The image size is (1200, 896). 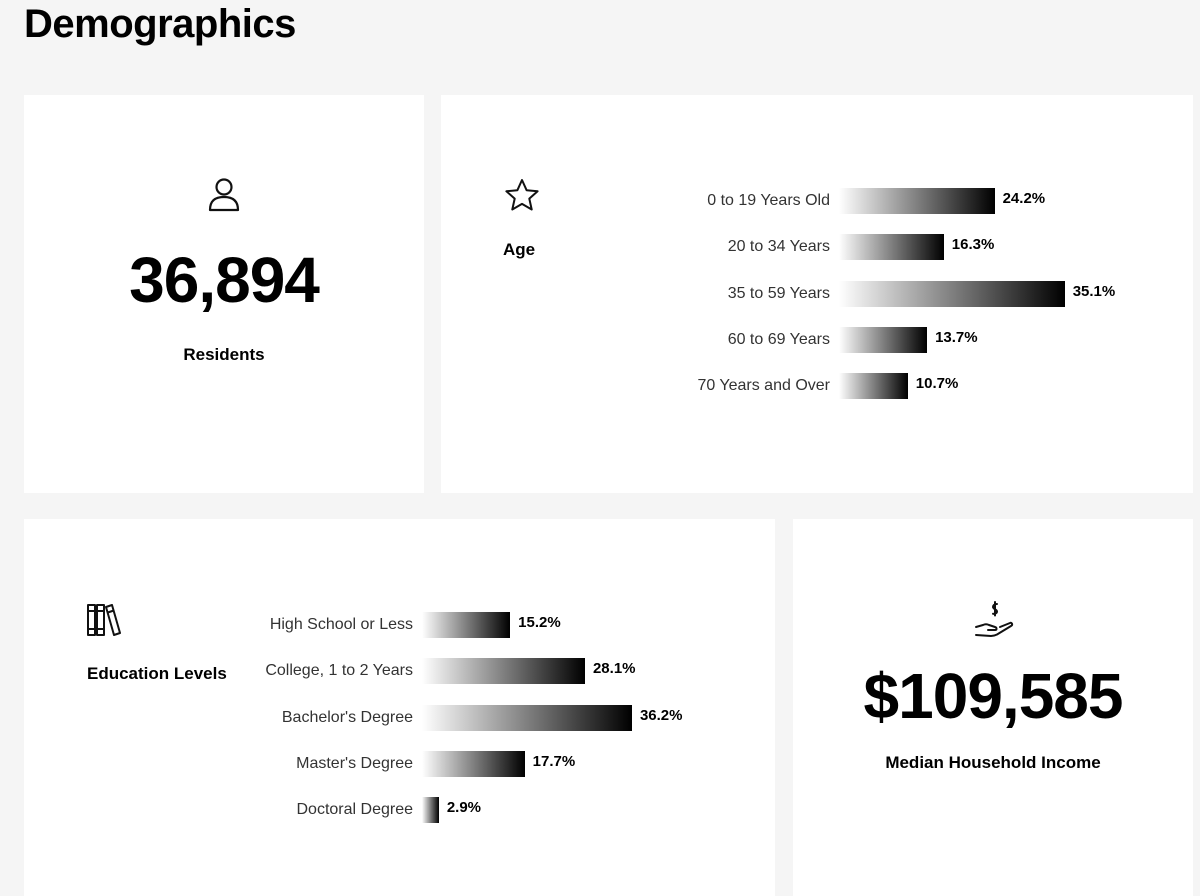 I want to click on books-icon, so click(x=104, y=620).